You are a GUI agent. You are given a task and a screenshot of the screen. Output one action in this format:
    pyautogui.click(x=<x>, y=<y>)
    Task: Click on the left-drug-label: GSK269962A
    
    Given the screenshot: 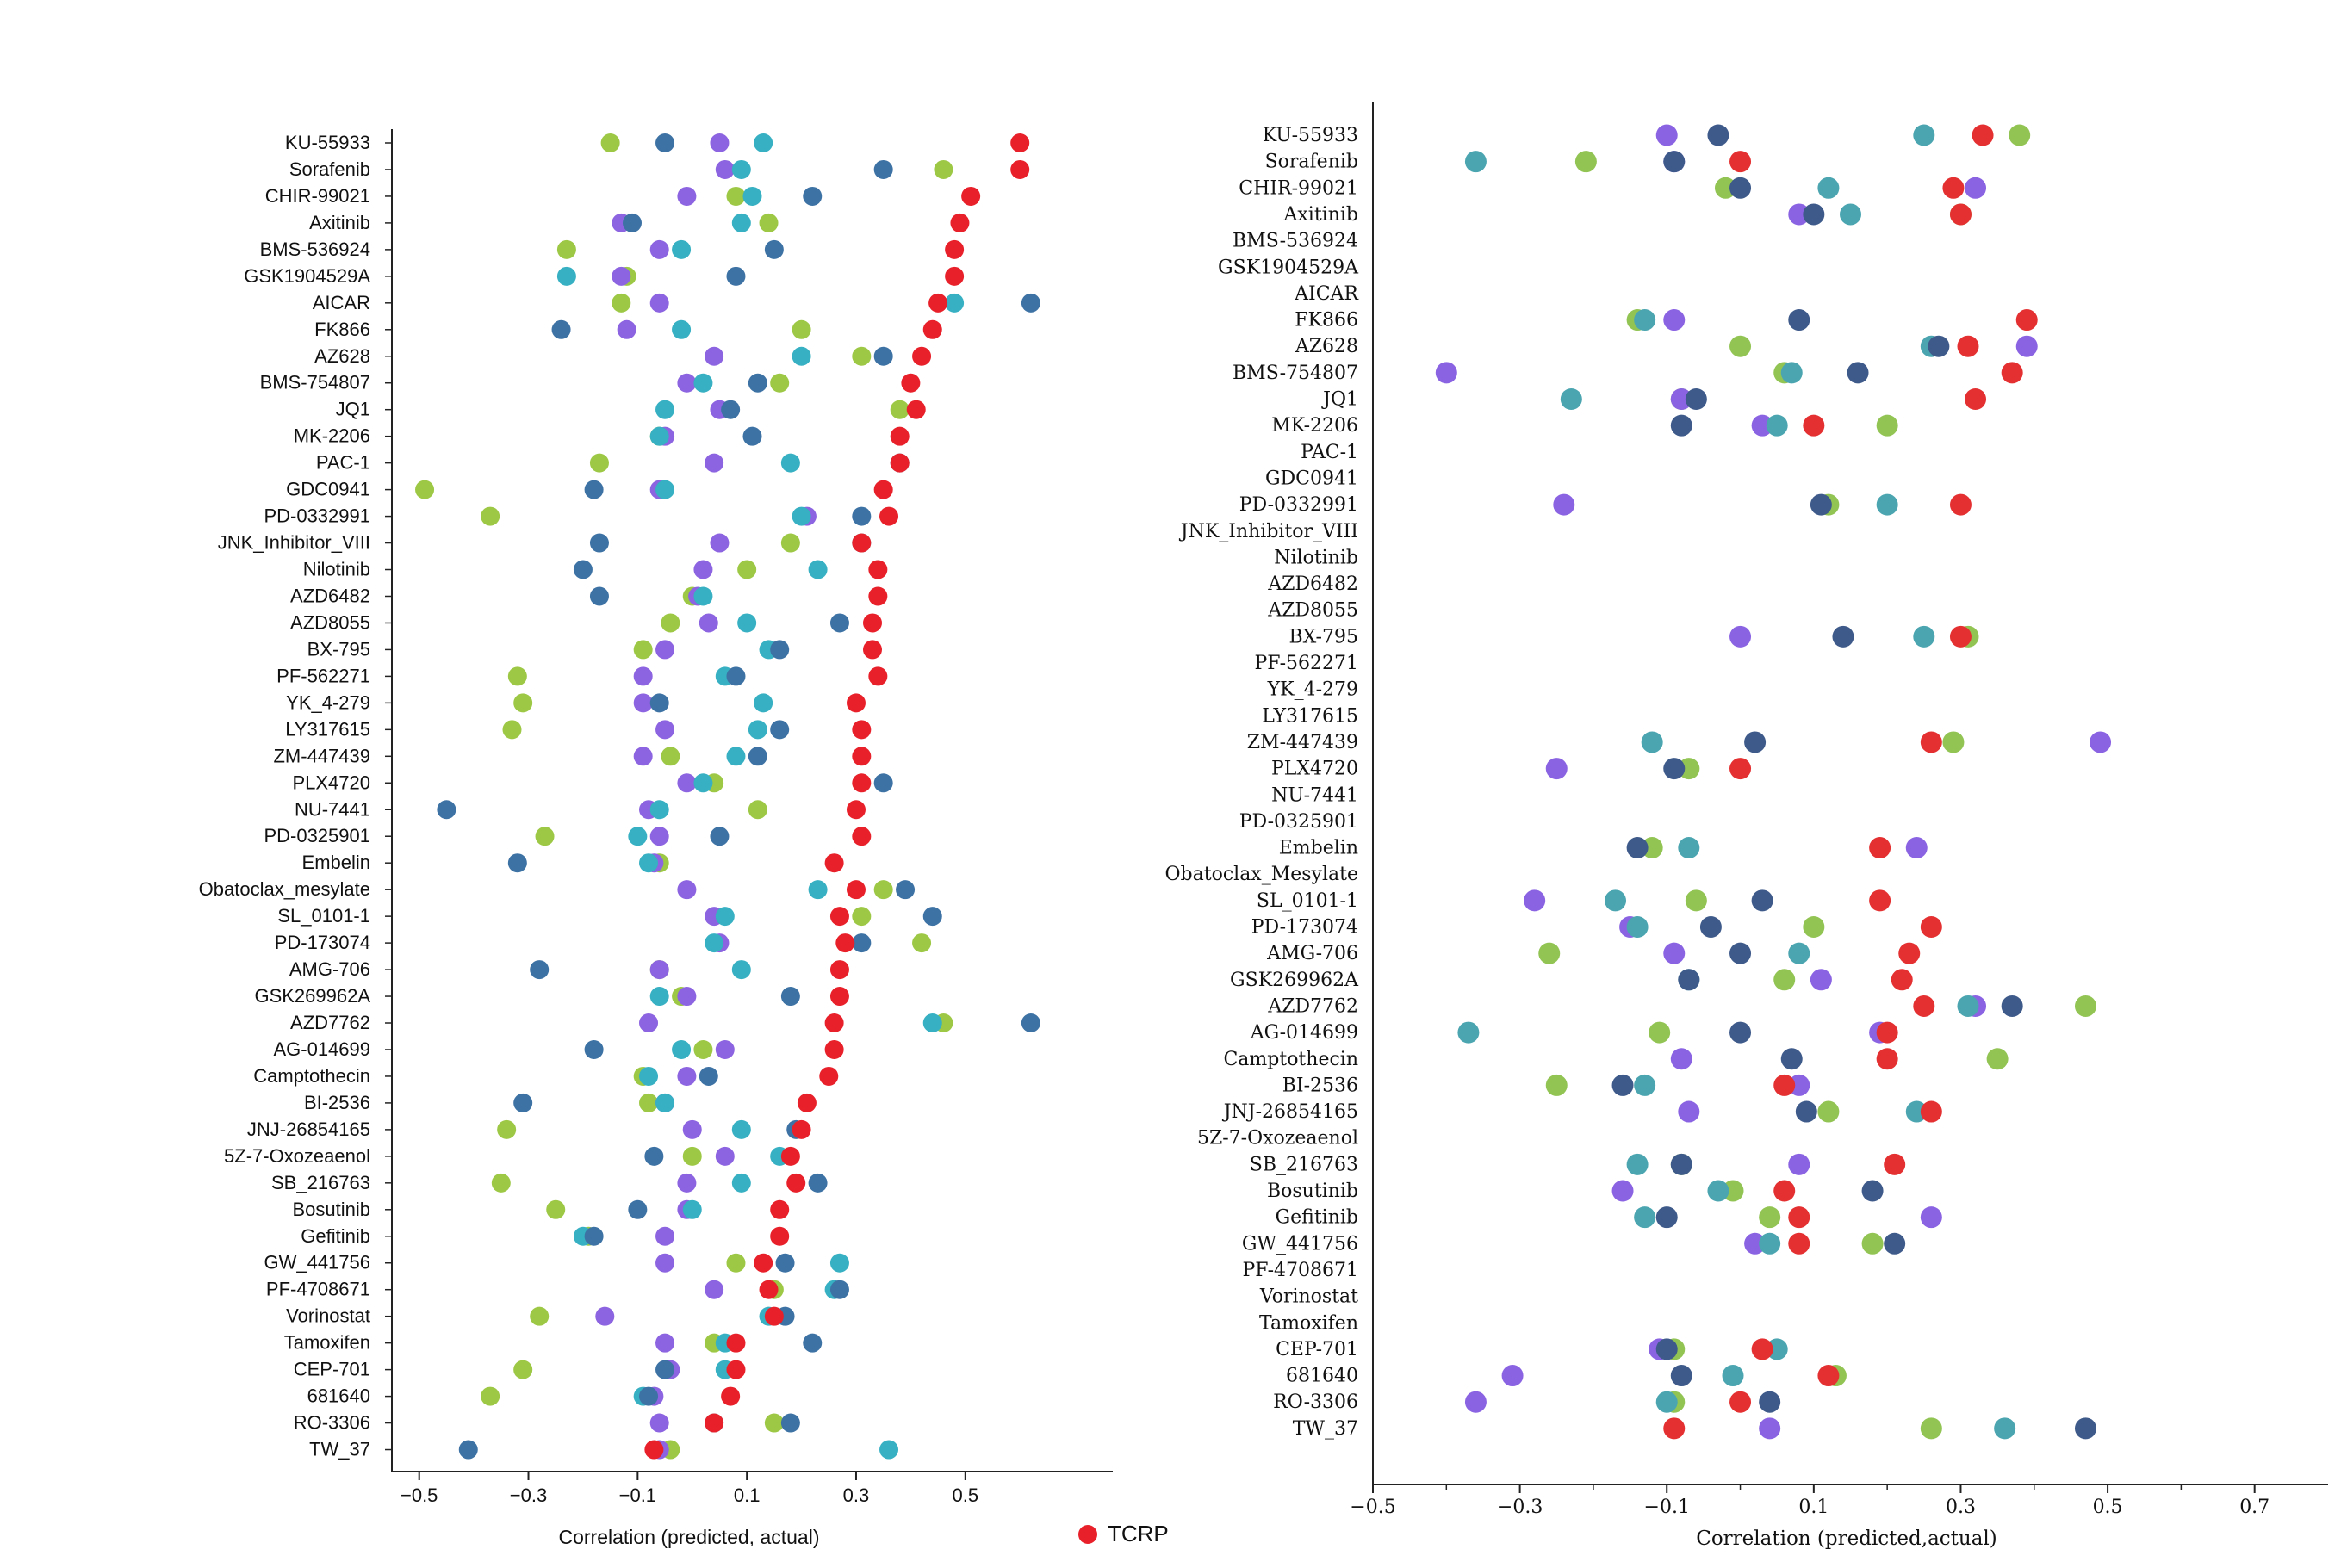 What is the action you would take?
    pyautogui.click(x=312, y=996)
    